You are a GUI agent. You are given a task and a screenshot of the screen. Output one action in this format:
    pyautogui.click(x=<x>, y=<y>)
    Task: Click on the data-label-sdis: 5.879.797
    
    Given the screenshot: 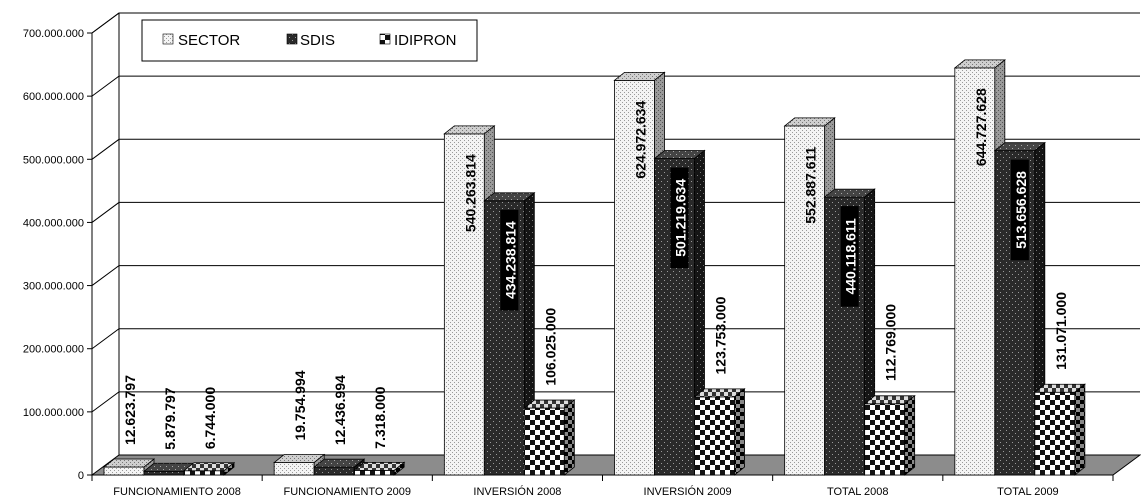 What is the action you would take?
    pyautogui.click(x=170, y=418)
    